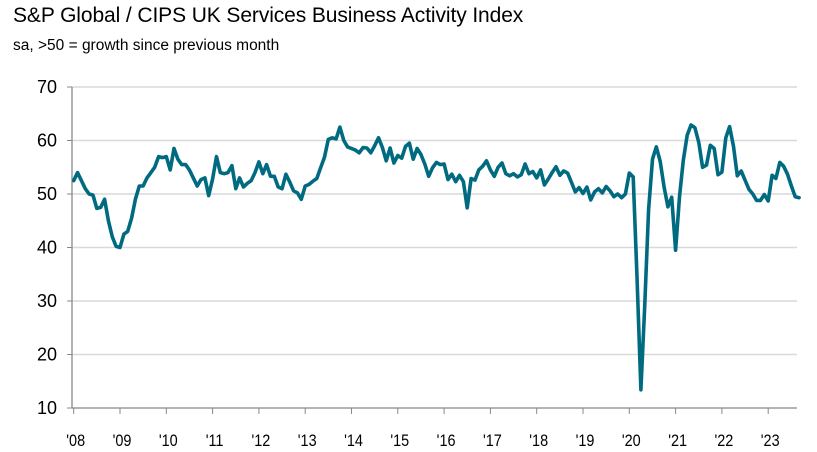  Describe the element at coordinates (47, 355) in the screenshot. I see `y-tick-label: 20` at that location.